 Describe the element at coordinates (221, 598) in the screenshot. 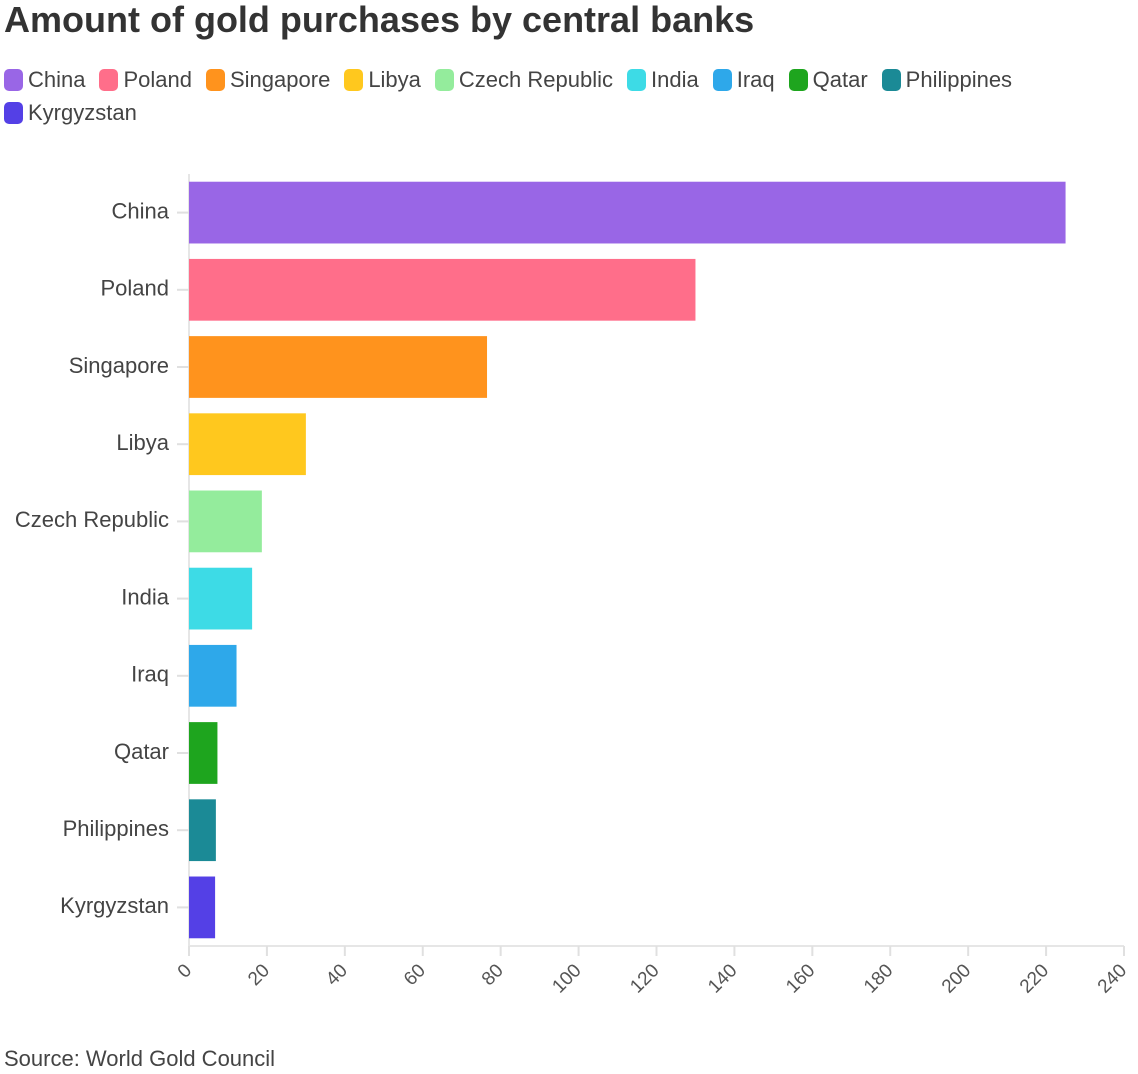

I see `bar-india` at that location.